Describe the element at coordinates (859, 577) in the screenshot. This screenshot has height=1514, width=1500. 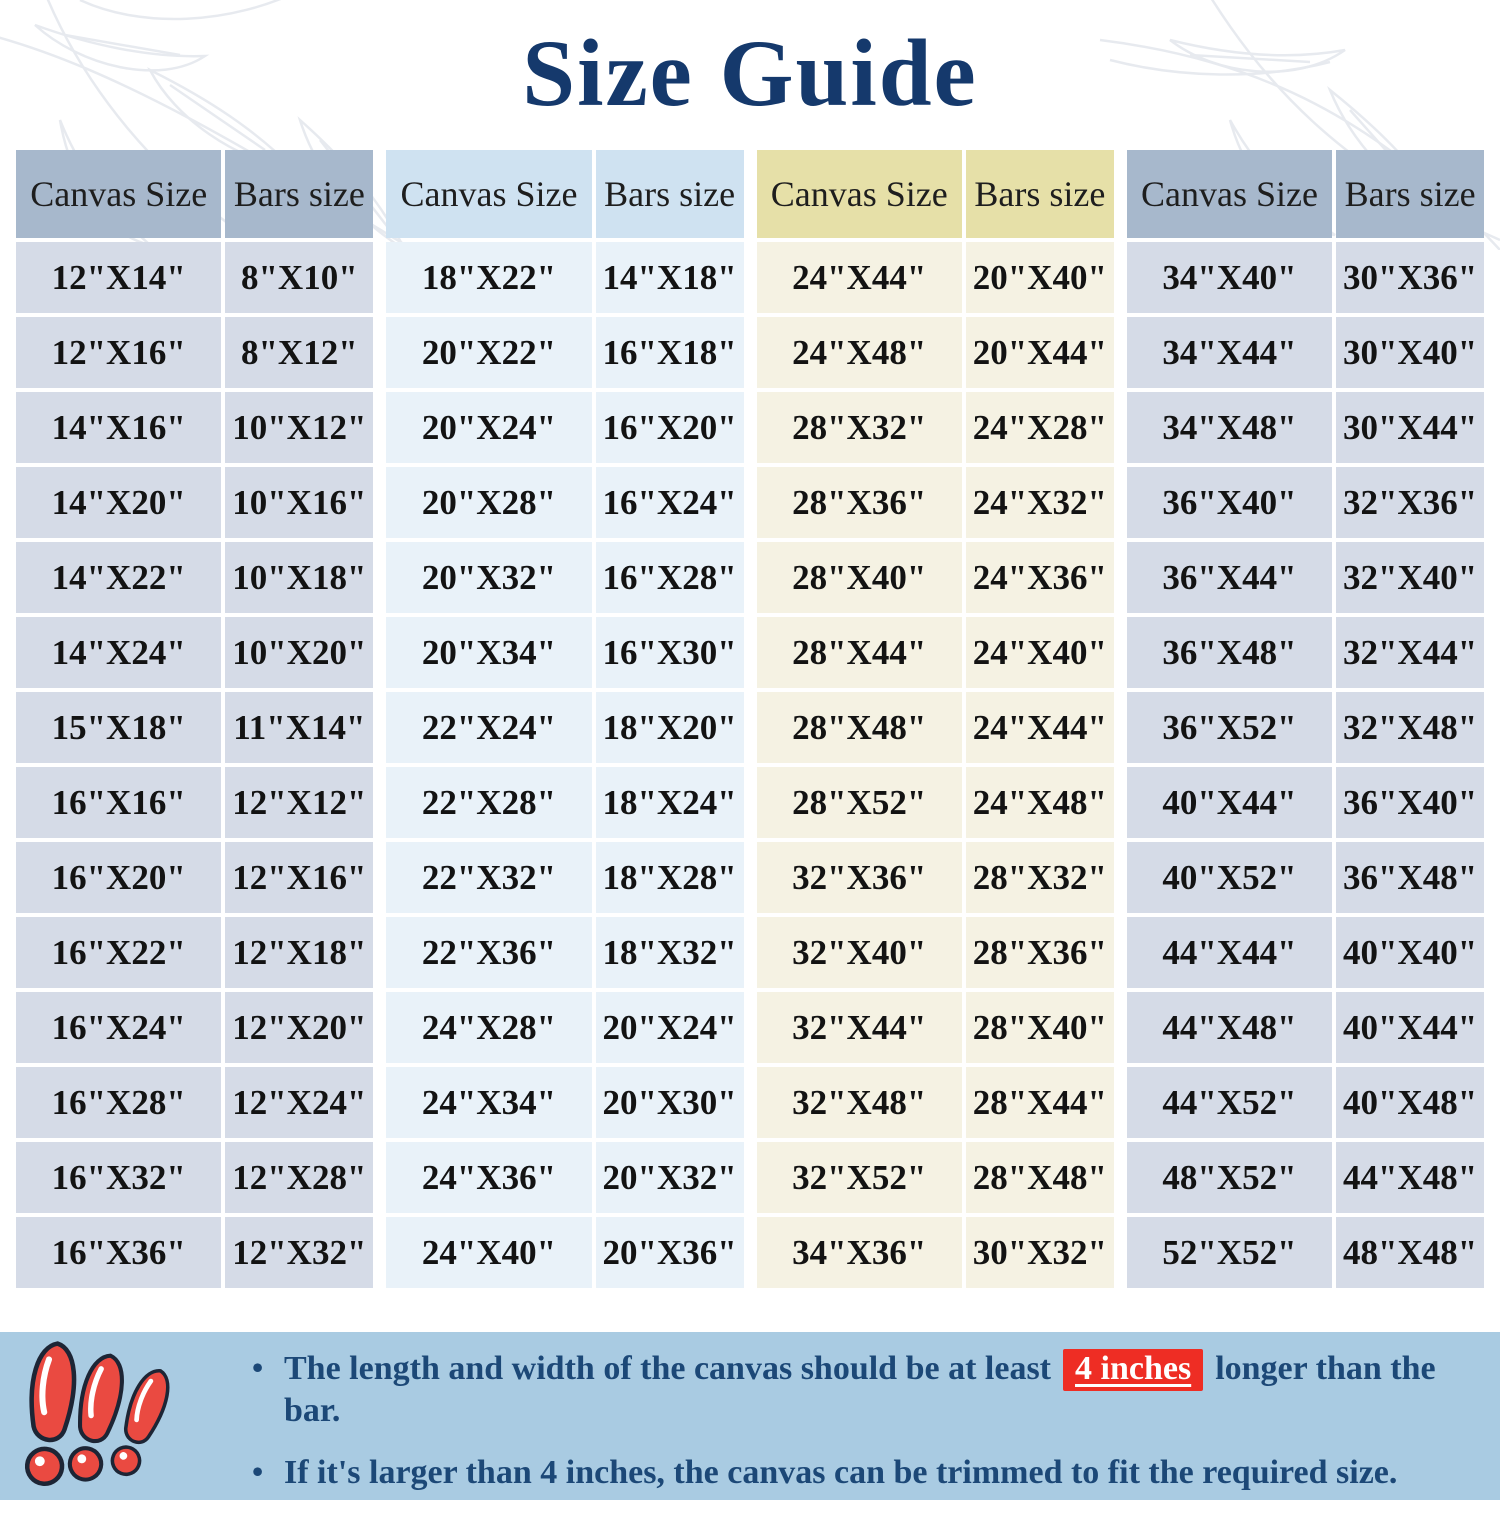
I see `canvas-size-cell: 28"X40"` at that location.